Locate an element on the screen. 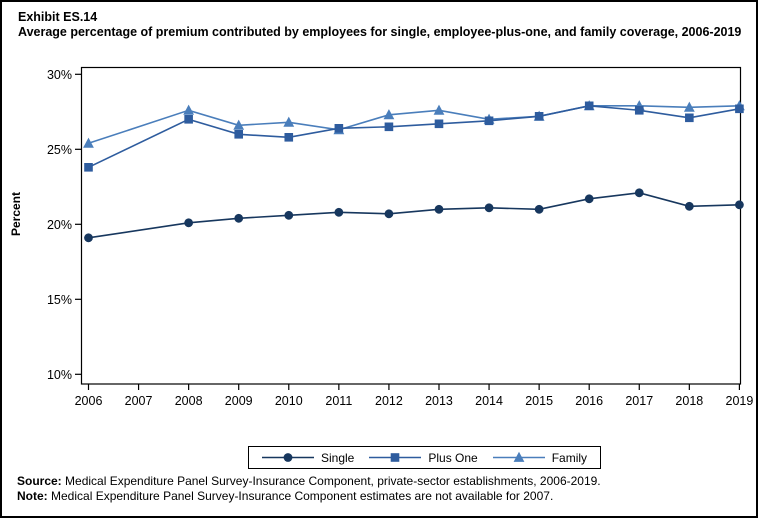 The width and height of the screenshot is (758, 518). x-tick-label: 2011 is located at coordinates (338, 401).